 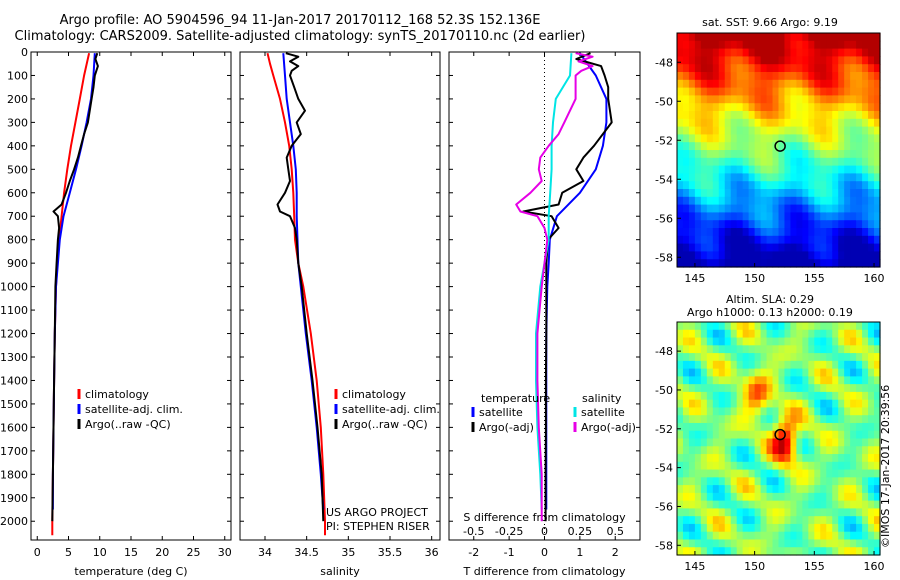 What do you see at coordinates (432, 552) in the screenshot?
I see `x-tick-label: 36` at bounding box center [432, 552].